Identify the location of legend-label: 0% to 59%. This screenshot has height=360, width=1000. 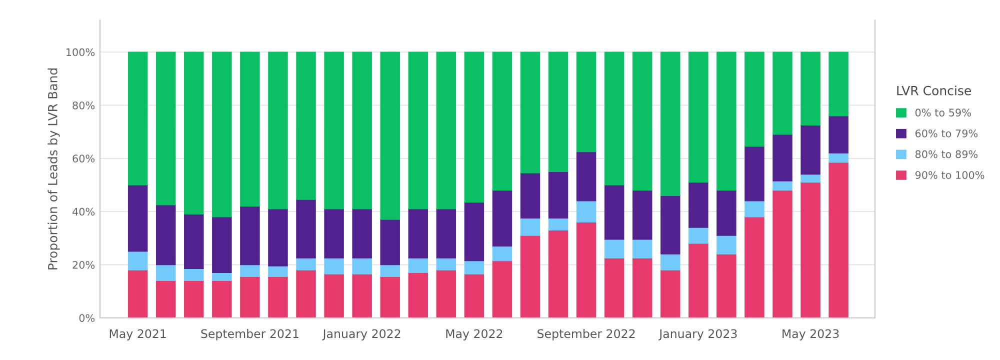
(943, 112).